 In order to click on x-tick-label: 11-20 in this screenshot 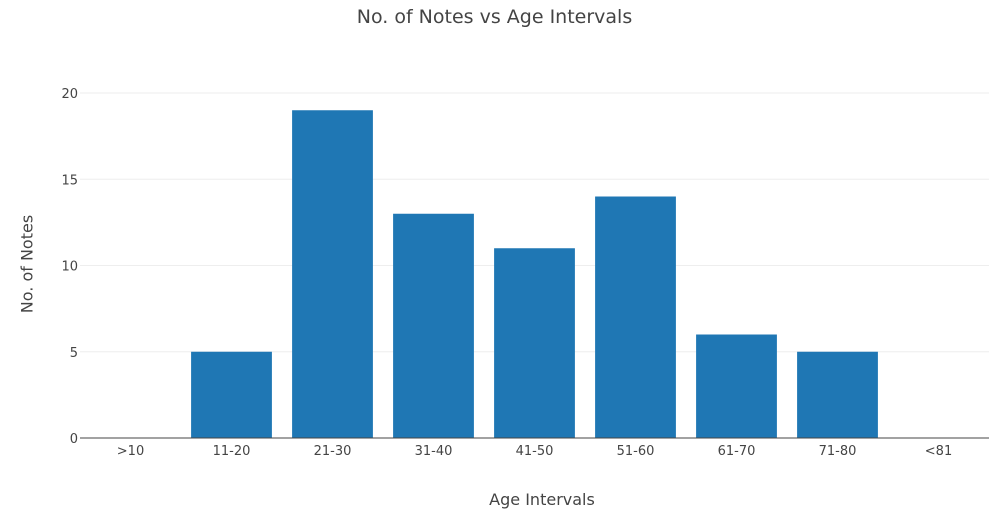, I will do `click(232, 451)`.